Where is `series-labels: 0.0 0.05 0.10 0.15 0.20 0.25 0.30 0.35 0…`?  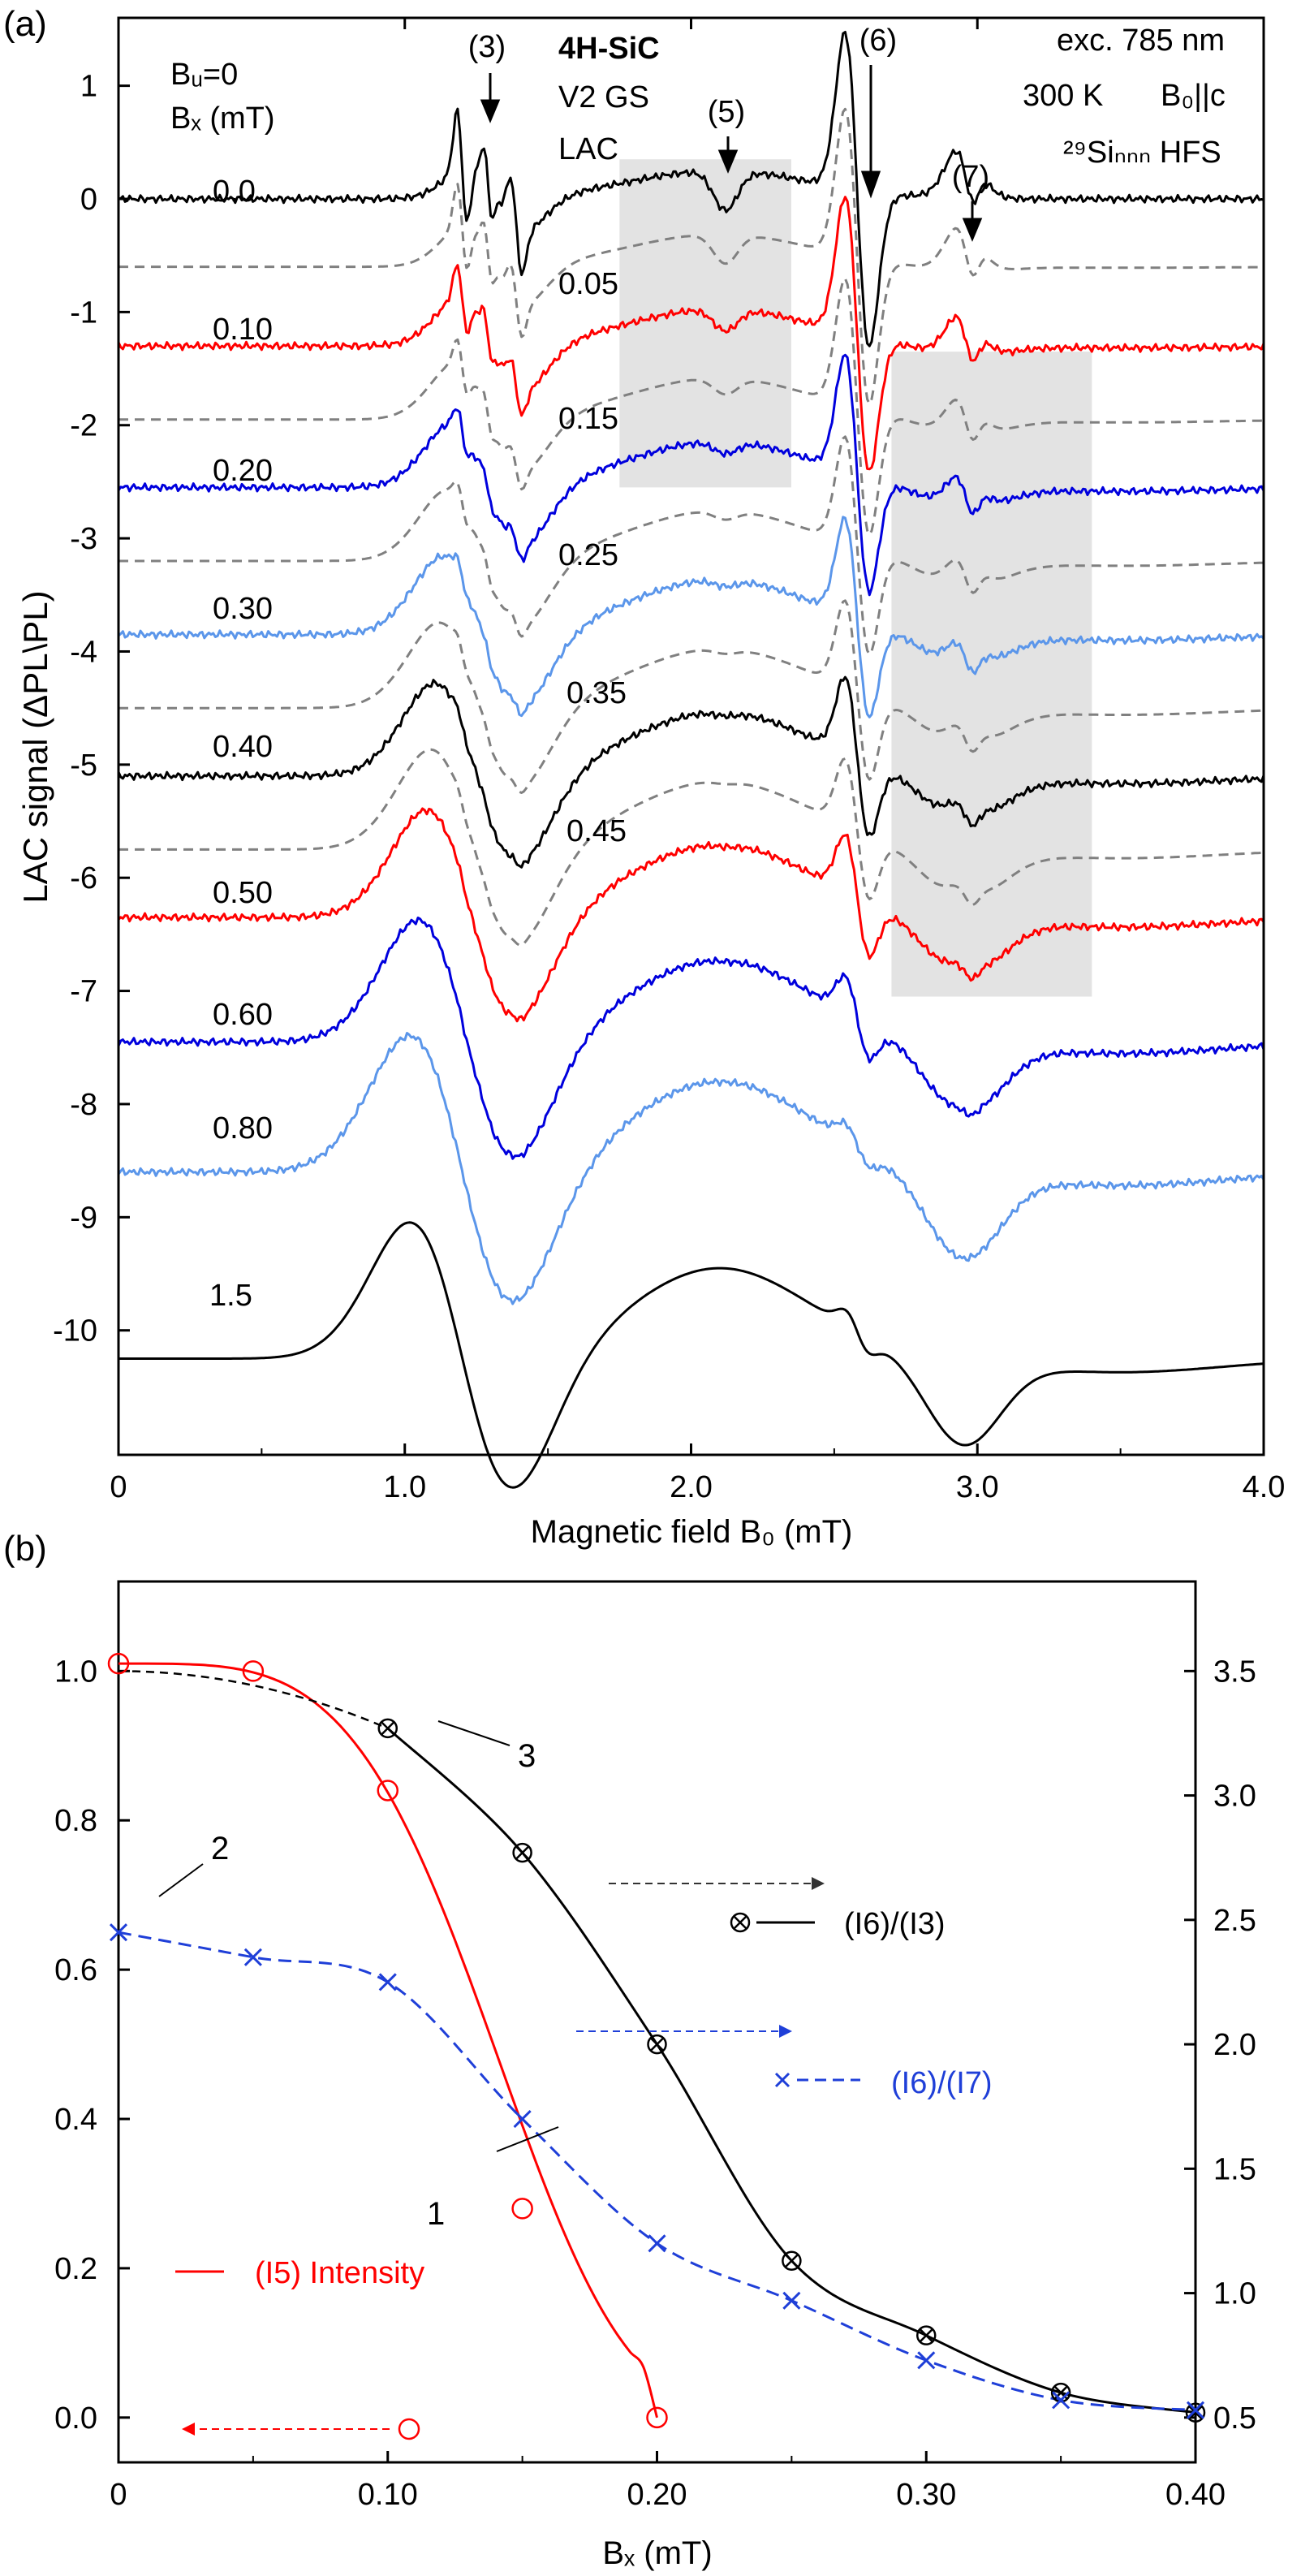
series-labels: 0.0 0.05 0.10 0.15 0.20 0.25 0.30 0.35 0… is located at coordinates (418, 744).